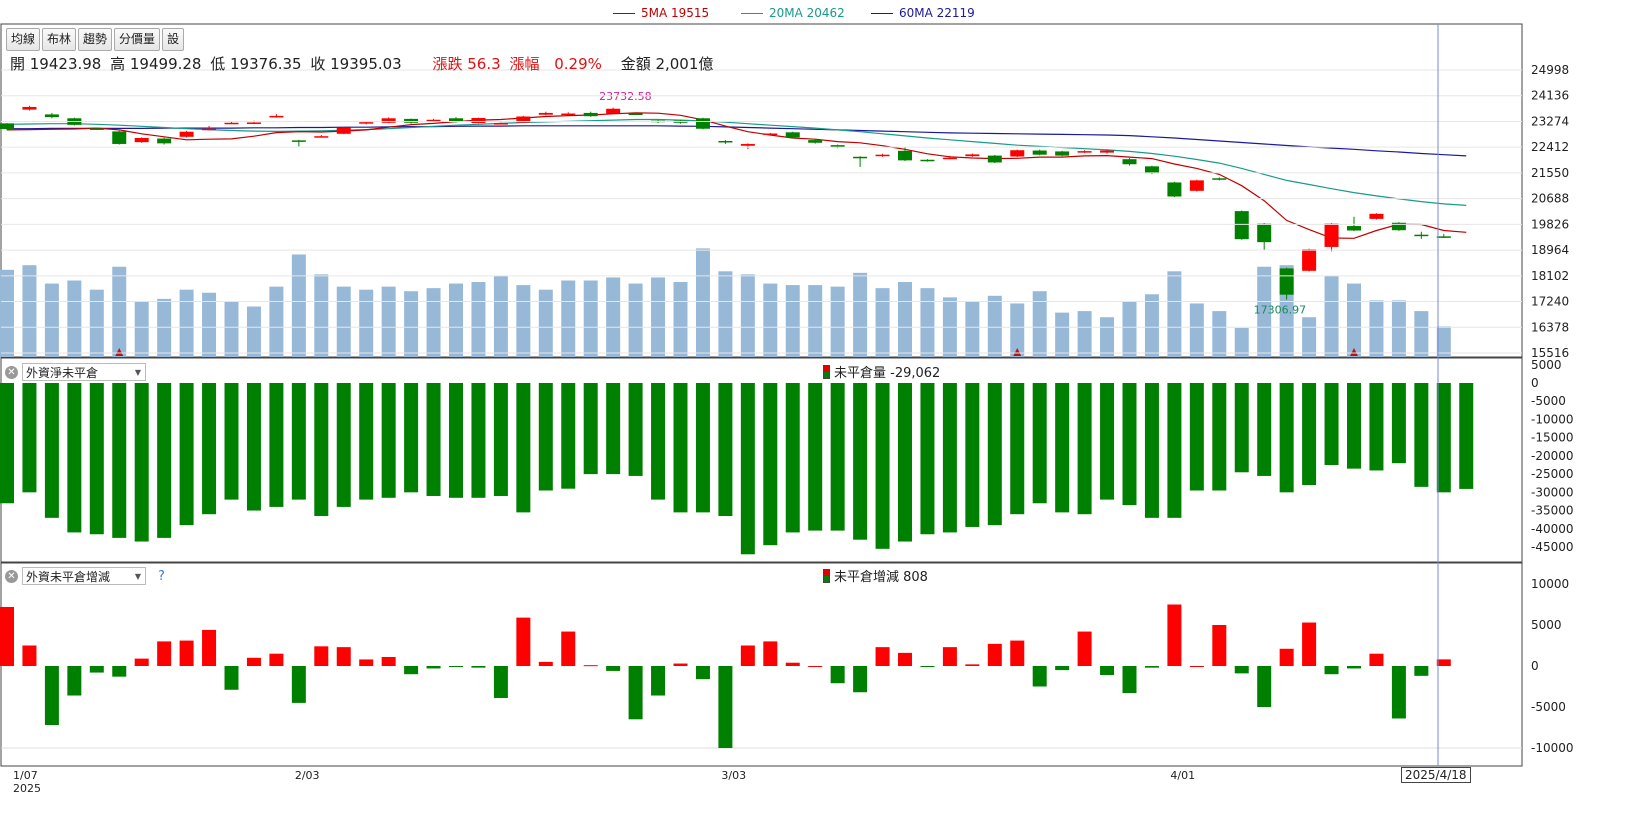 This screenshot has height=837, width=1652. Describe the element at coordinates (733, 775) in the screenshot. I see `x-tick-label: 3/03` at that location.